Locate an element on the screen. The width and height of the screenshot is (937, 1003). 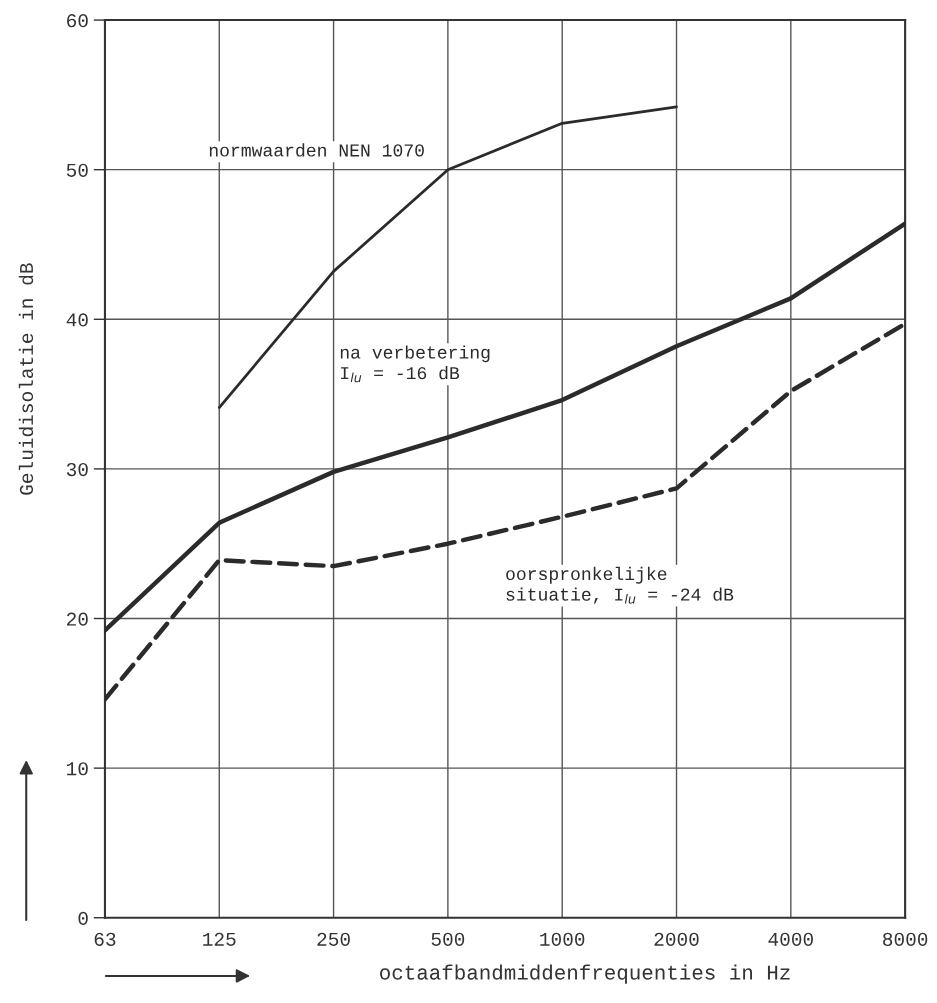
y-tick-label: 0 is located at coordinates (83, 918).